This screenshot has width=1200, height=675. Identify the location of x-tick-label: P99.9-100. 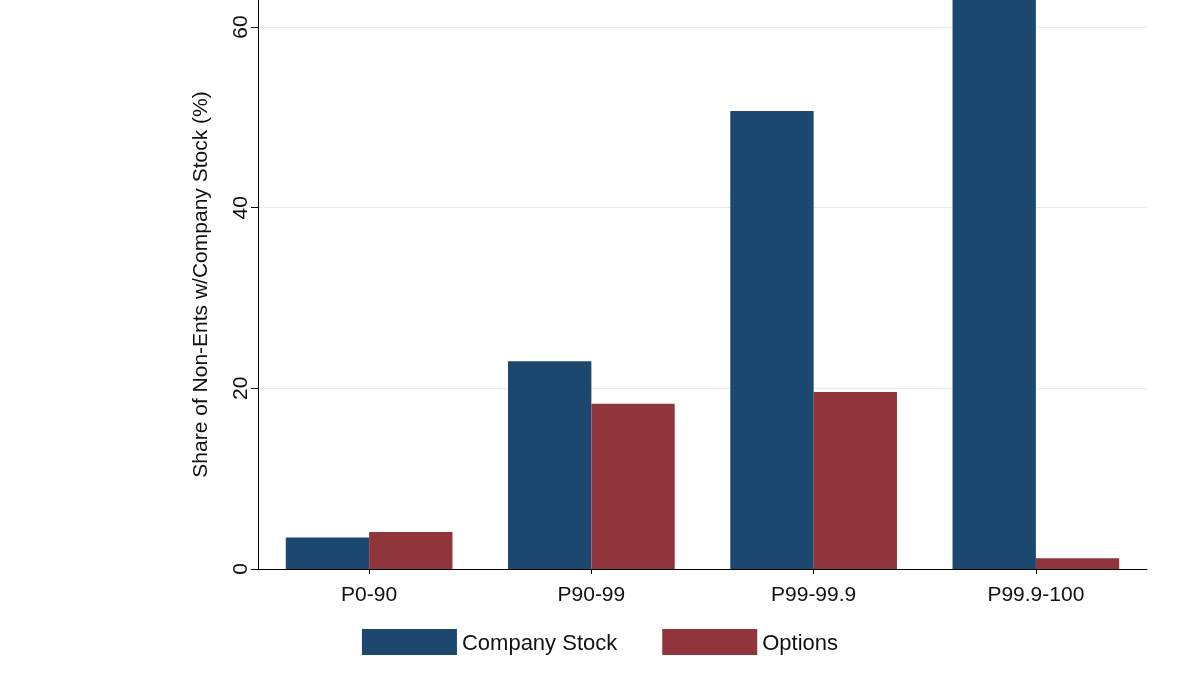
(1036, 593).